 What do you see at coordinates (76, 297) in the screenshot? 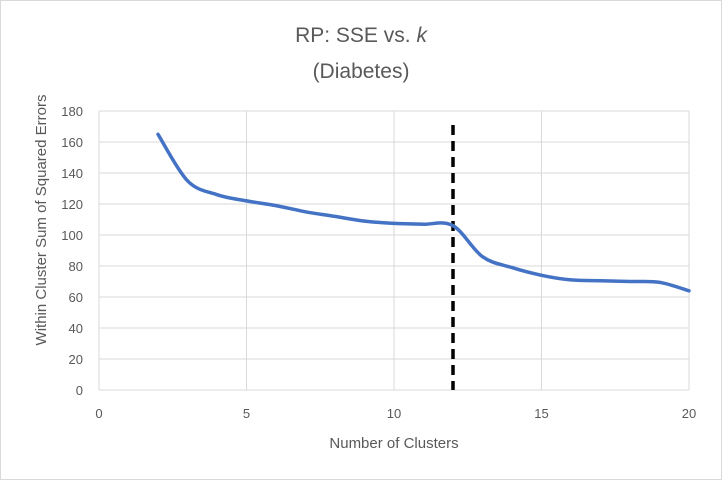
I see `y-tick-label: 60` at bounding box center [76, 297].